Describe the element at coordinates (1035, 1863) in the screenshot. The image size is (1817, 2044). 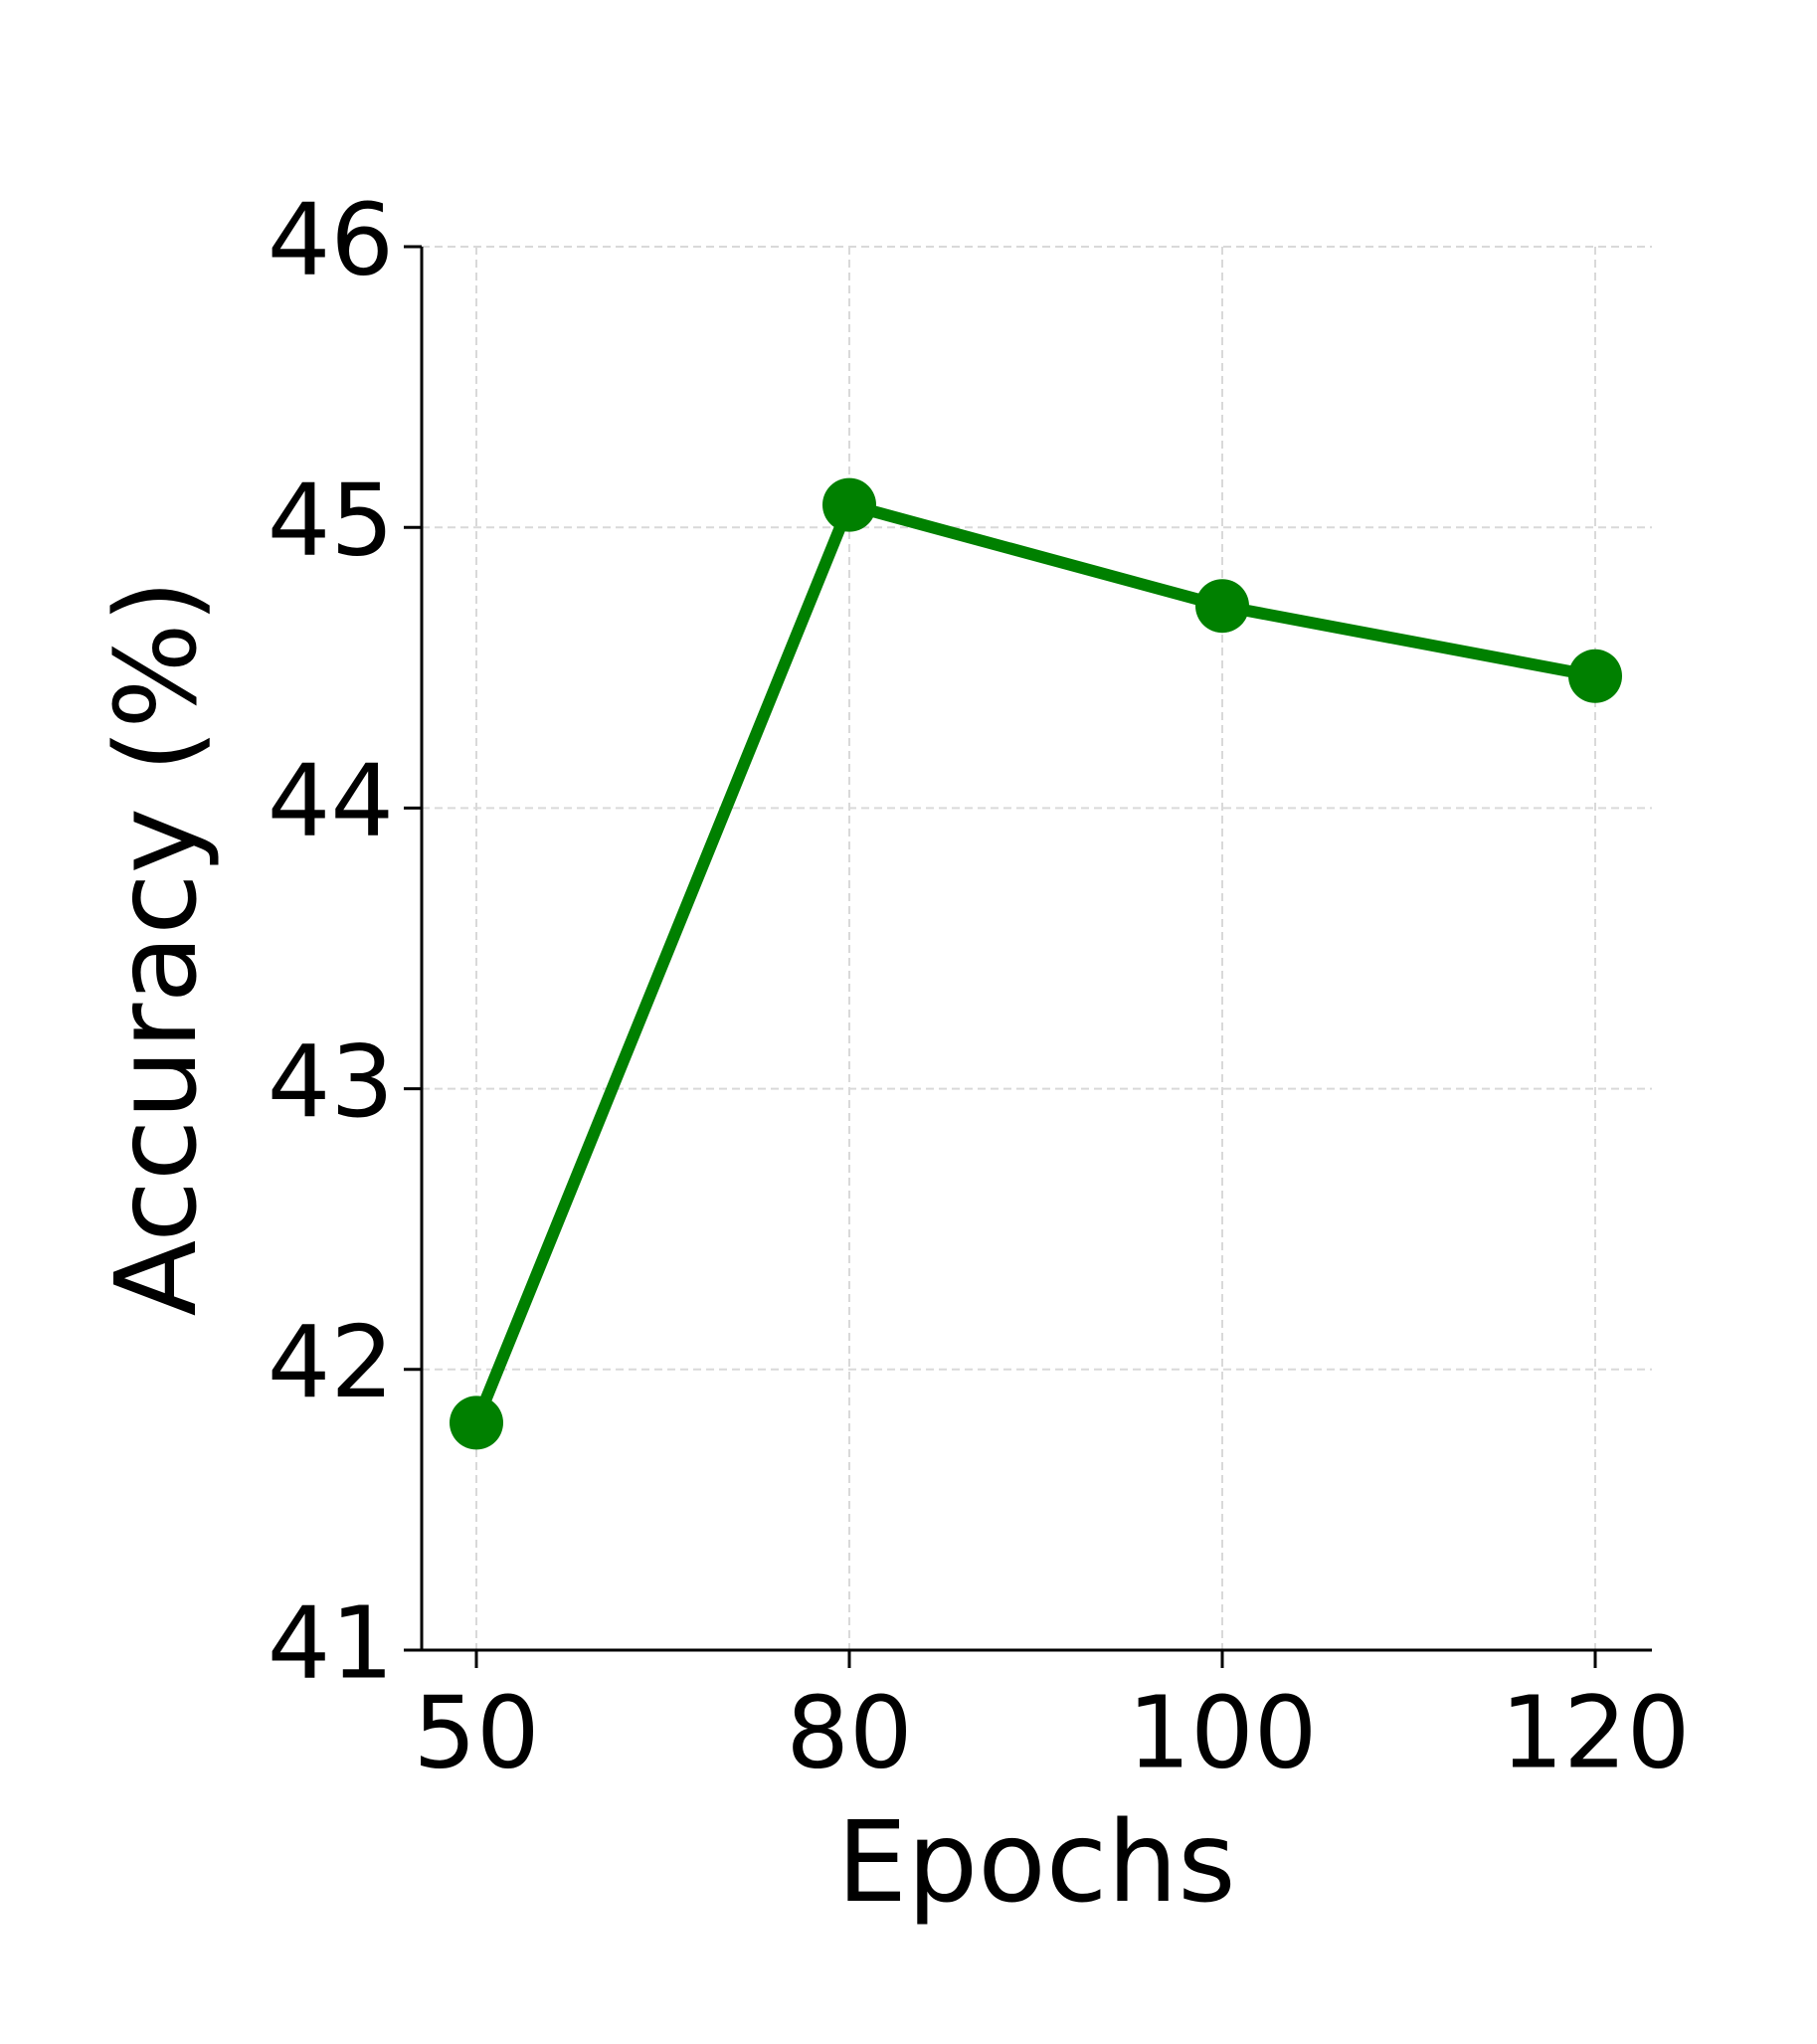
I see `x-axis-label: Epochs` at that location.